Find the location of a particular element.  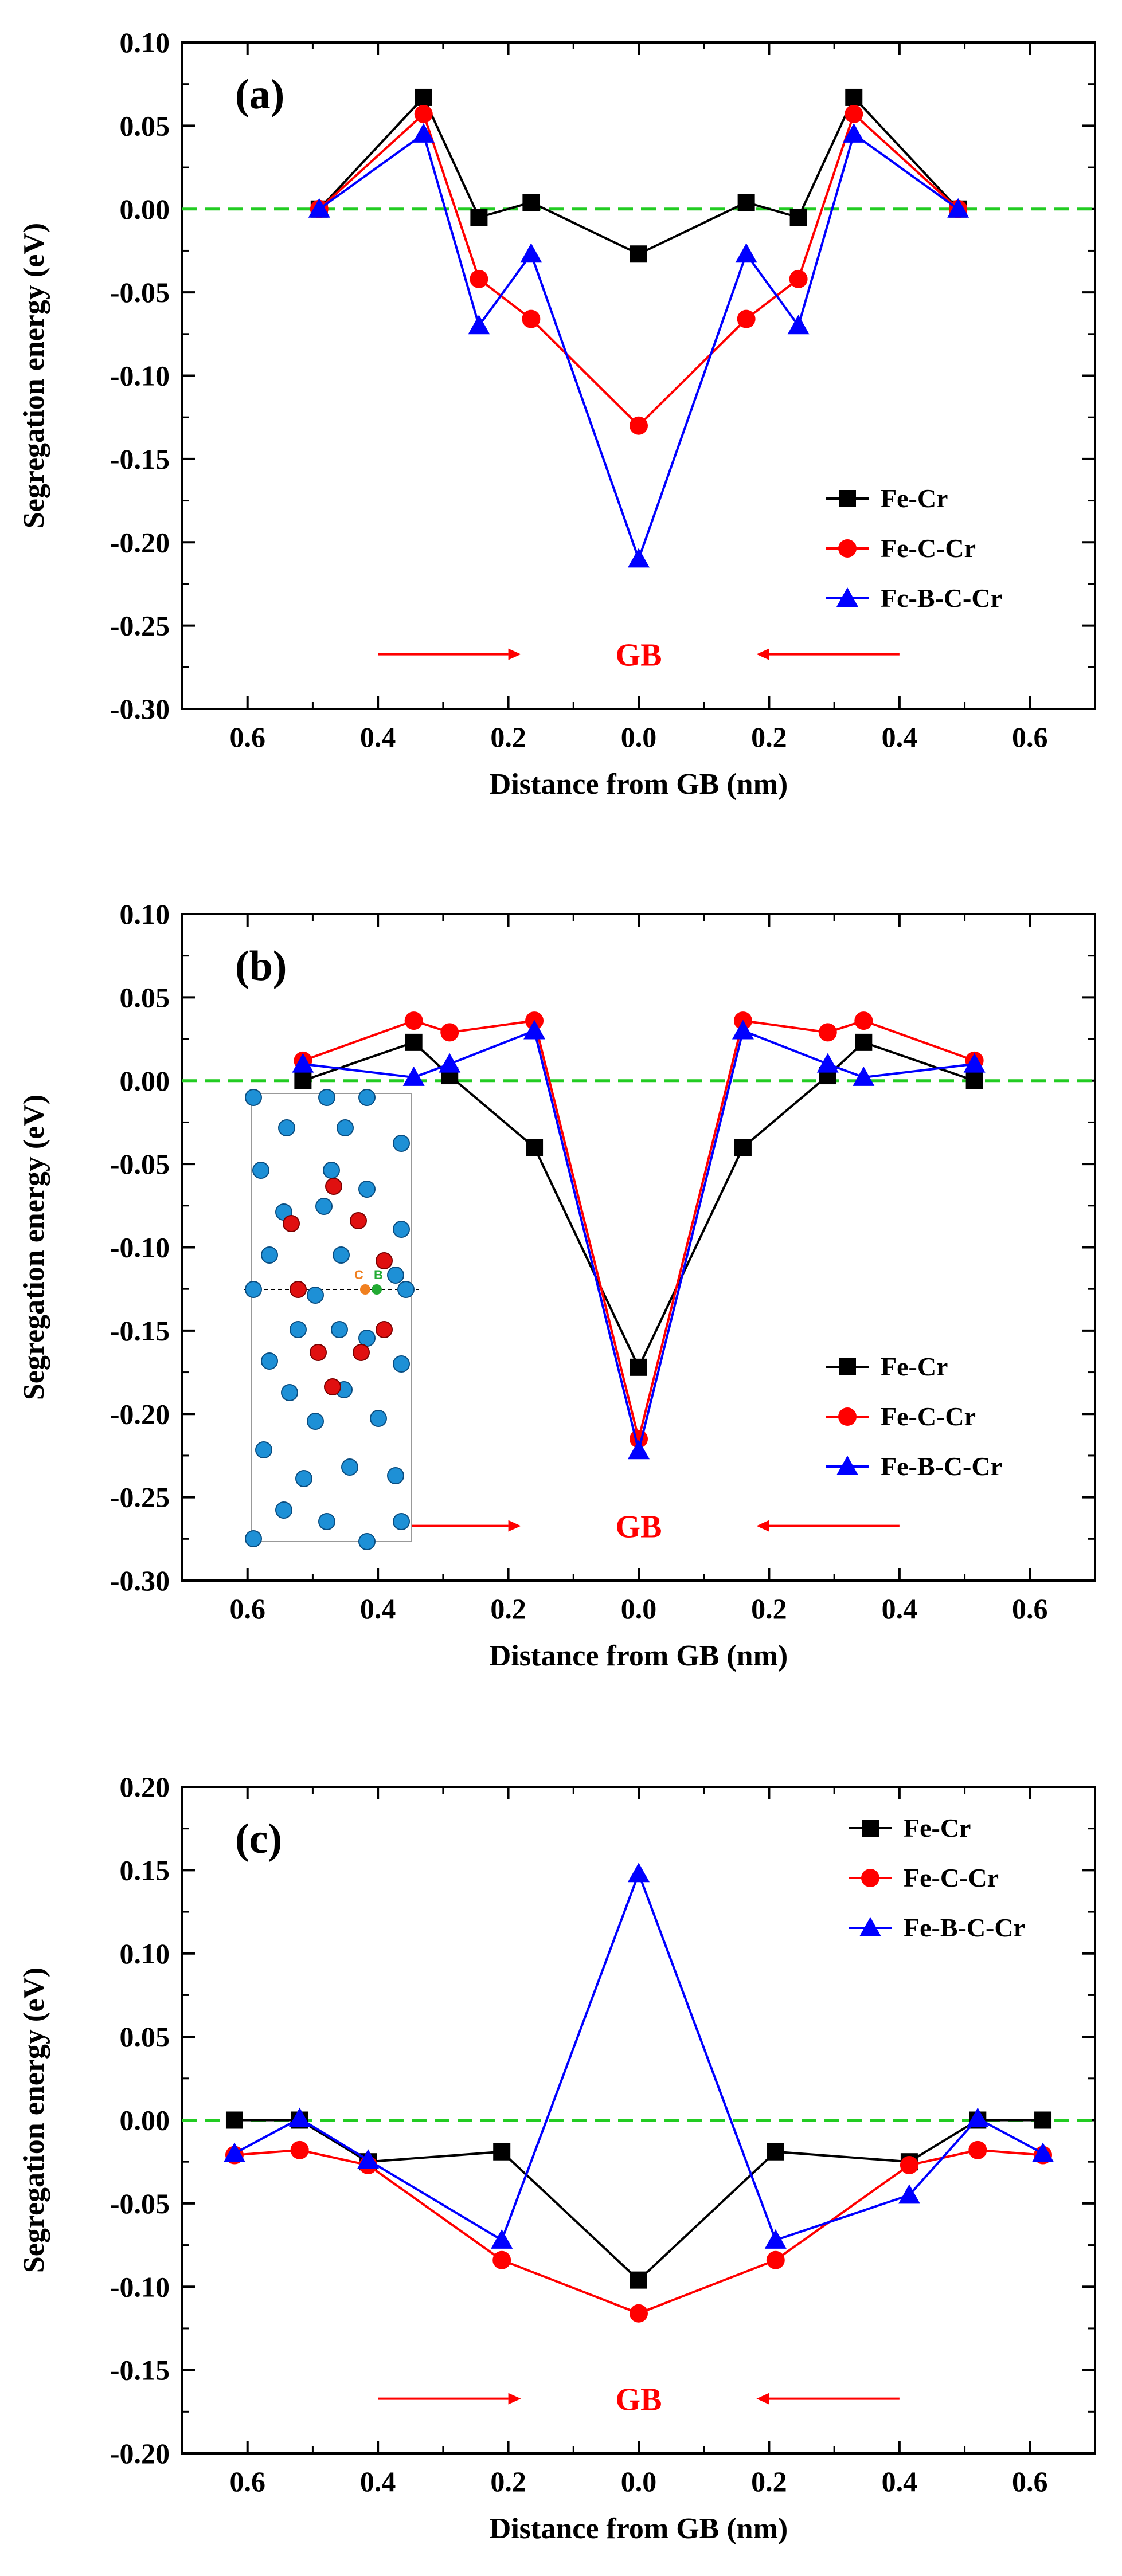

x-tick-label: 0.0 is located at coordinates (639, 737).